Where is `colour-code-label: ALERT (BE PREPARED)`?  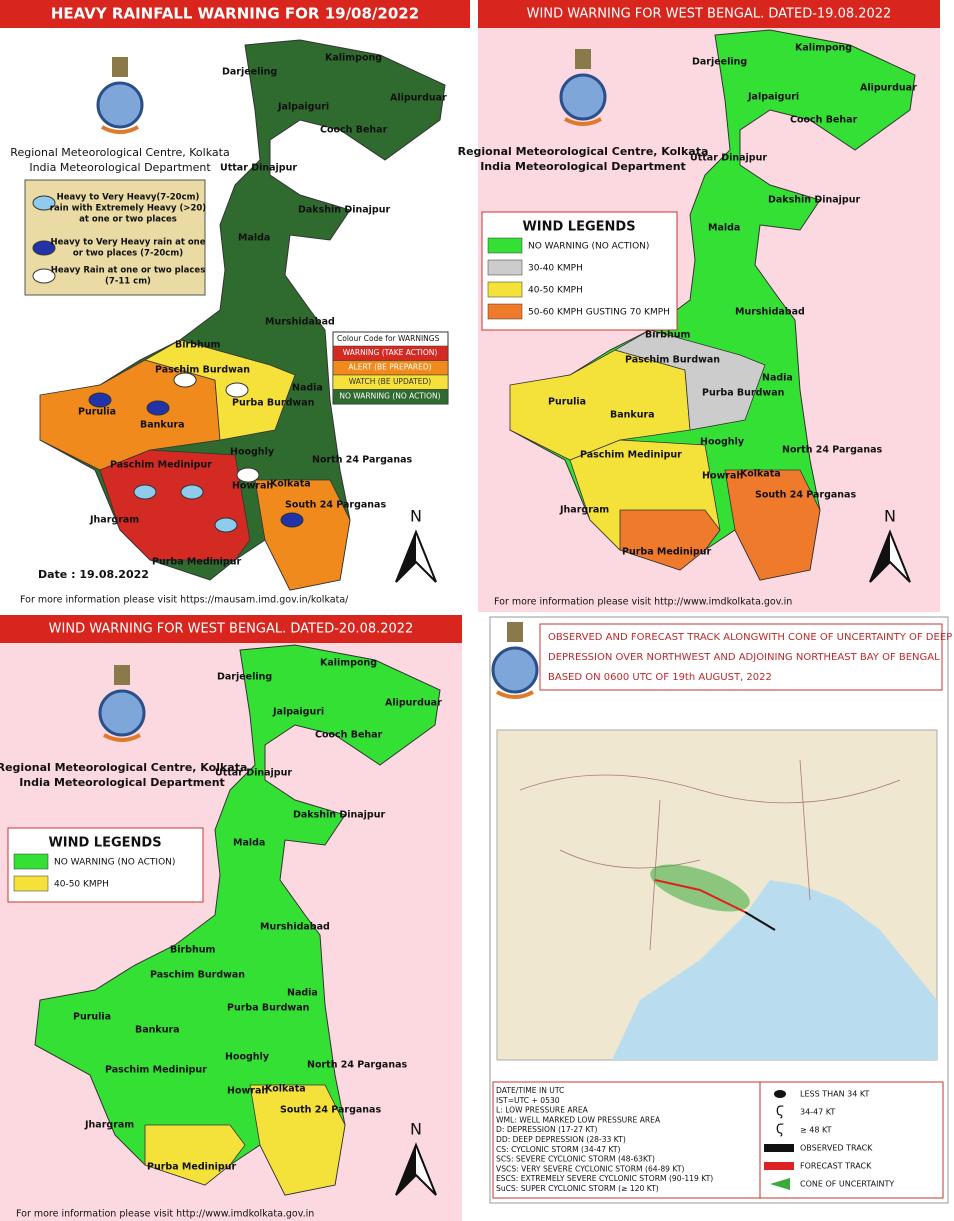 colour-code-label: ALERT (BE PREPARED) is located at coordinates (389, 367).